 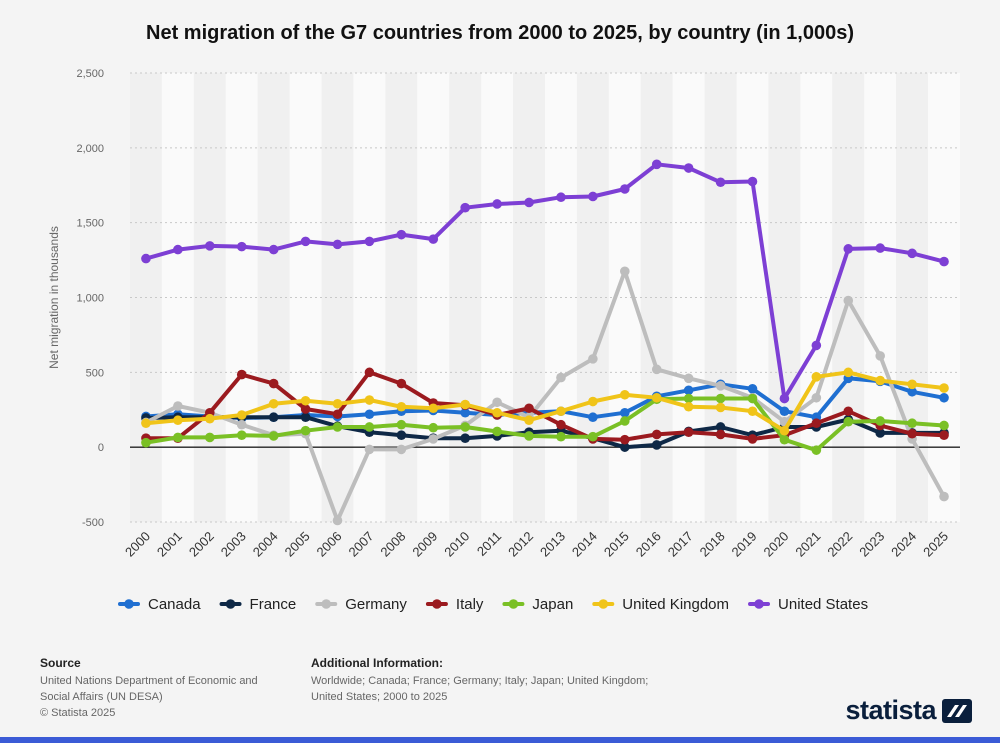 I want to click on legend-item-italy: Italy, so click(x=454, y=604).